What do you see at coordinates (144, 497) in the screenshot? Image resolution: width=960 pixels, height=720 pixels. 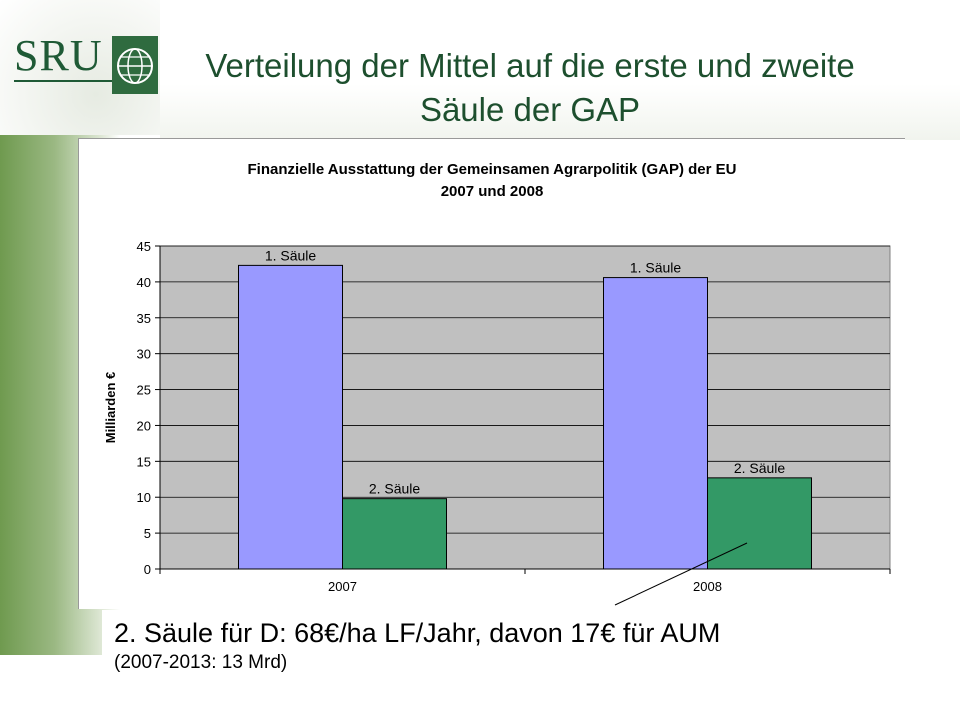 I see `y-tick-label: 10` at bounding box center [144, 497].